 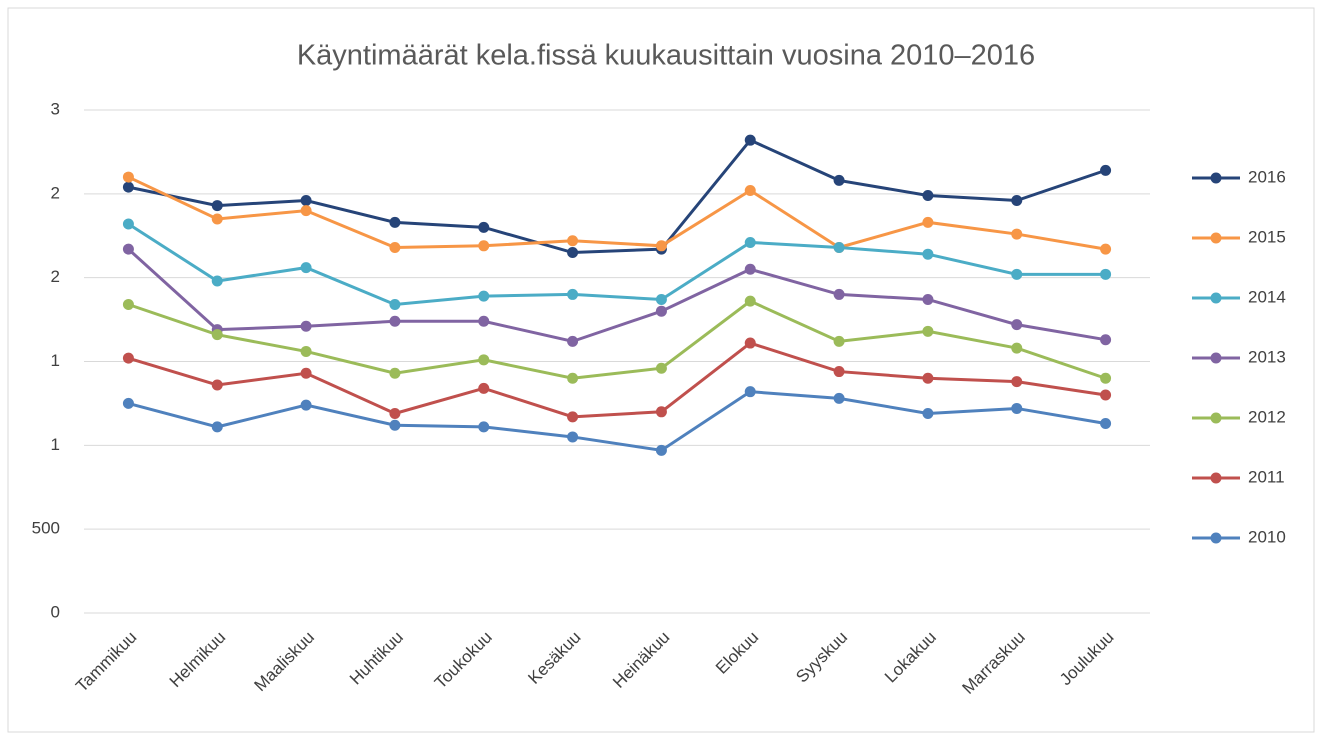 I want to click on y-tick-label: 500, so click(x=46, y=528).